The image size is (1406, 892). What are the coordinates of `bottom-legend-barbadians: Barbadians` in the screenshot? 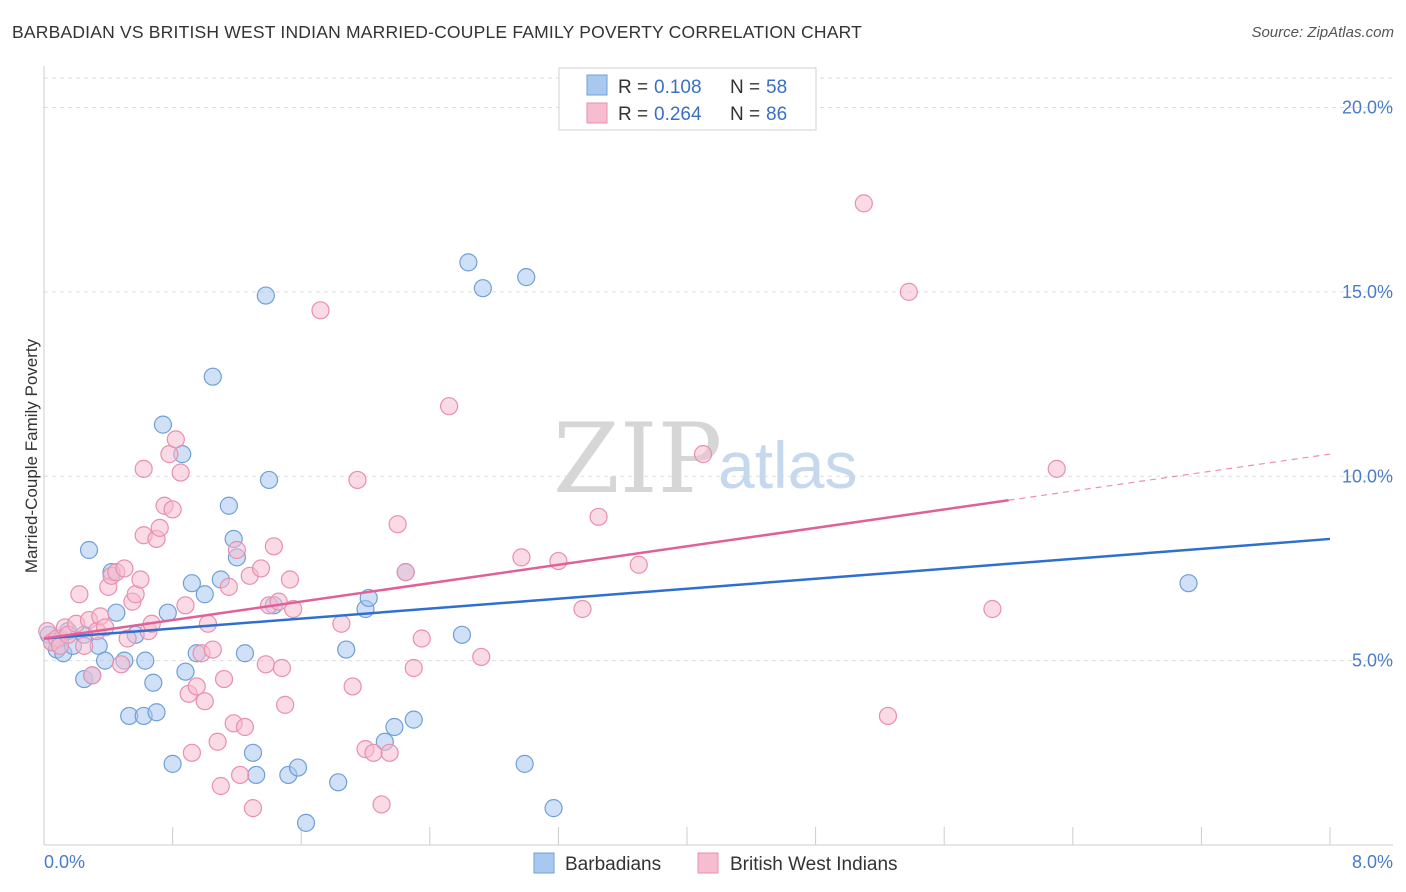 It's located at (613, 864).